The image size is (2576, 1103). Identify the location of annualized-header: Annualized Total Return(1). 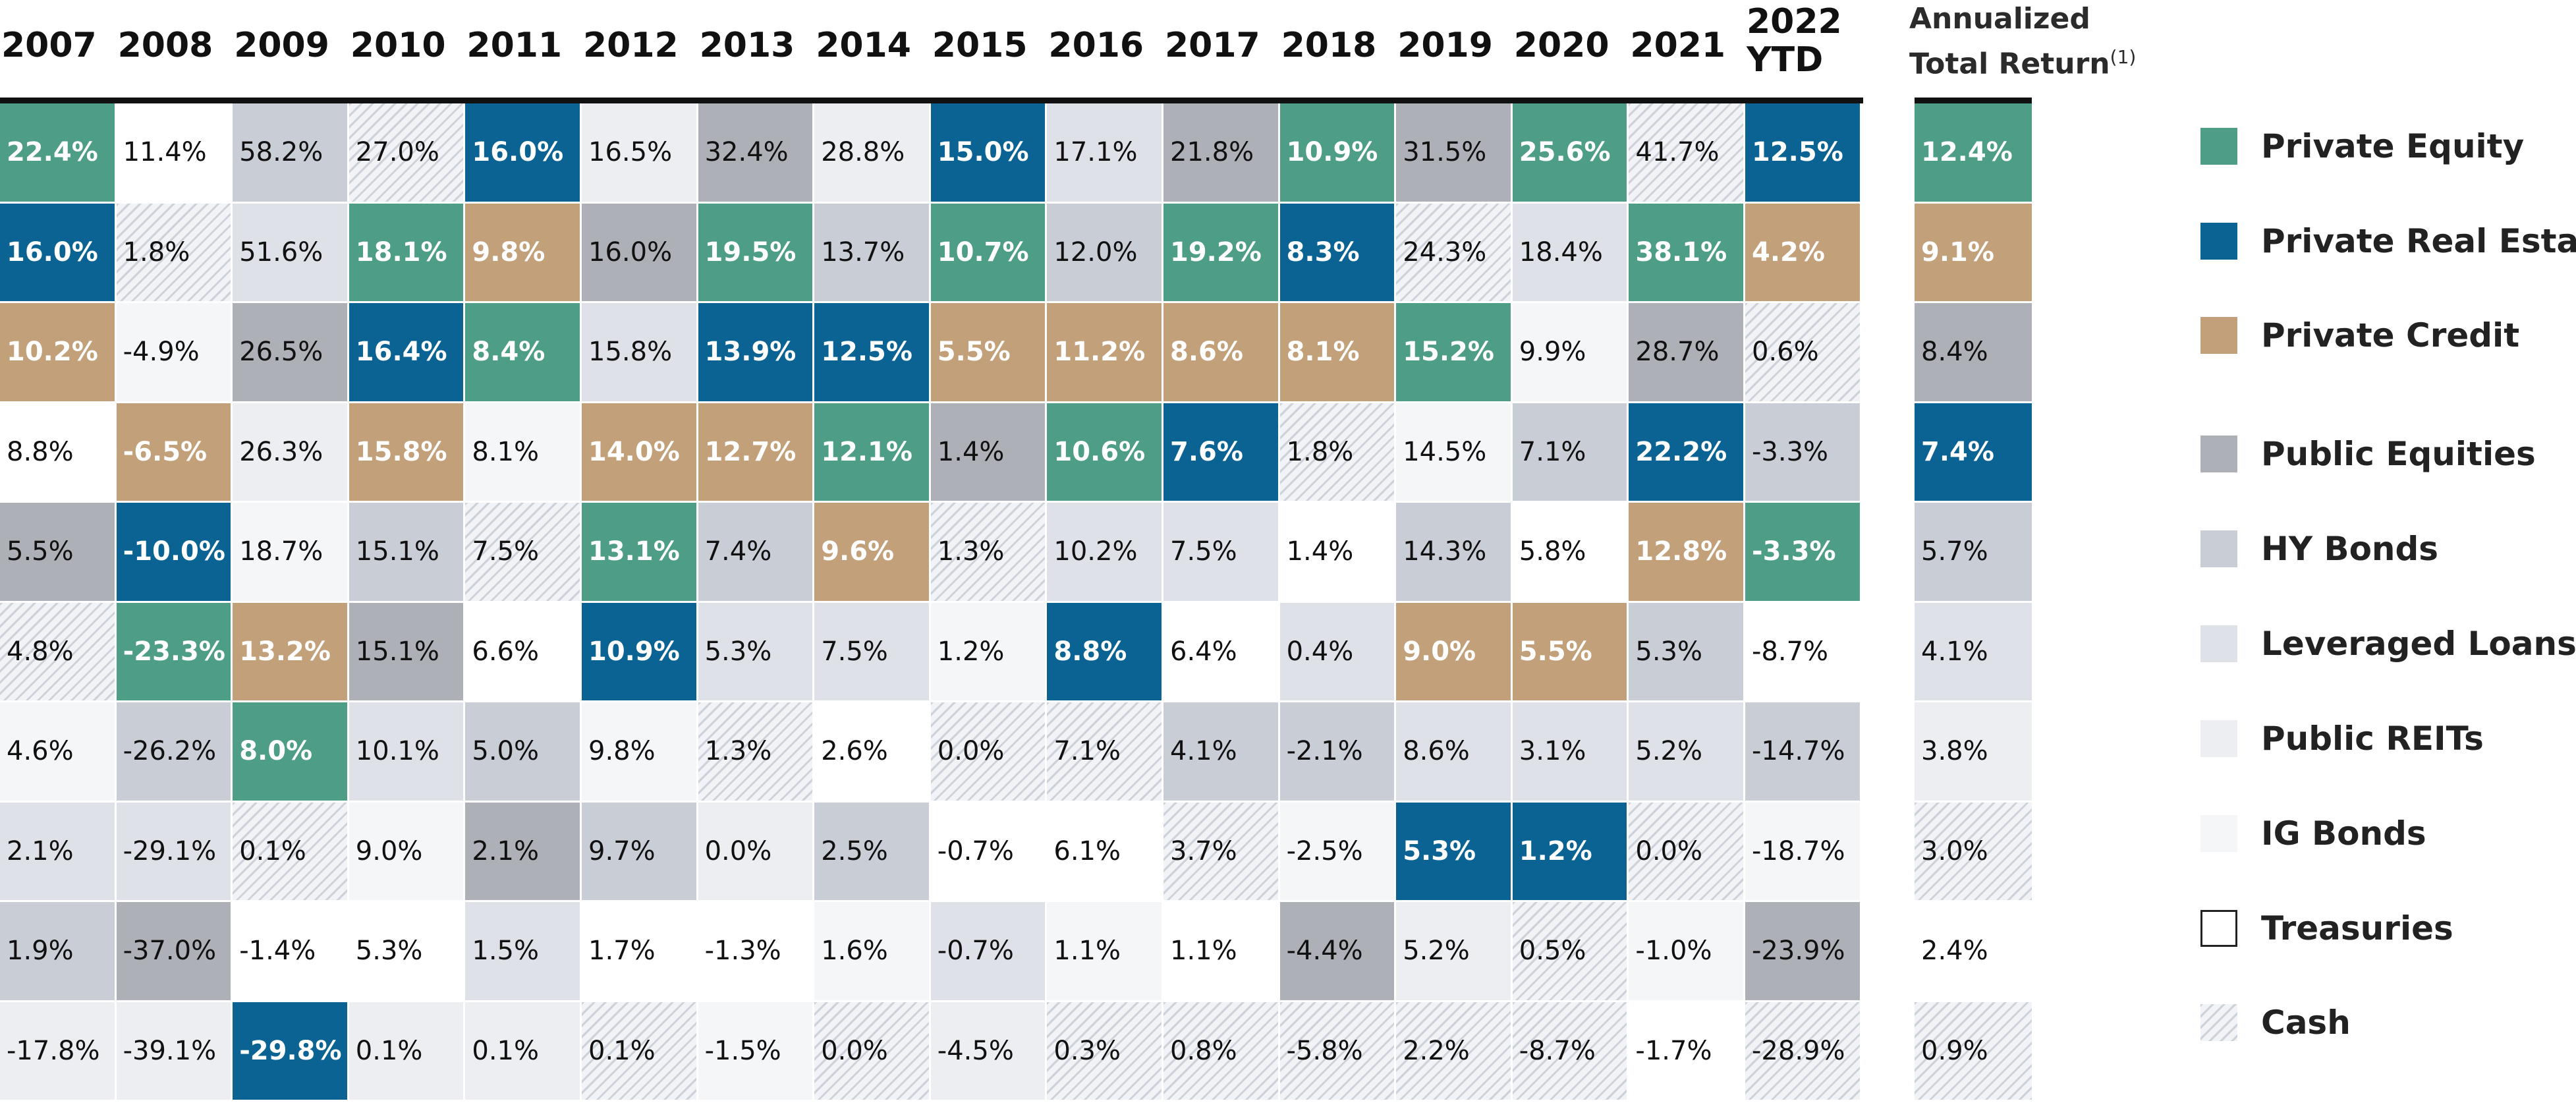
(2022, 42).